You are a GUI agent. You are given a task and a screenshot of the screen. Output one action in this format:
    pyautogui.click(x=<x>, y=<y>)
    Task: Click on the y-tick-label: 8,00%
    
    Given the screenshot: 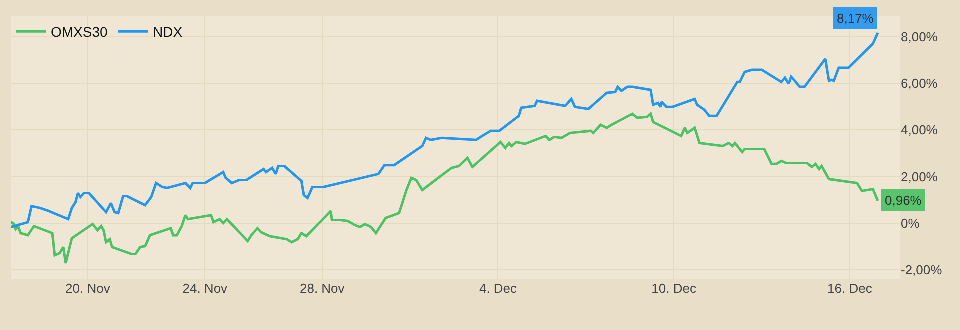 What is the action you would take?
    pyautogui.click(x=919, y=37)
    